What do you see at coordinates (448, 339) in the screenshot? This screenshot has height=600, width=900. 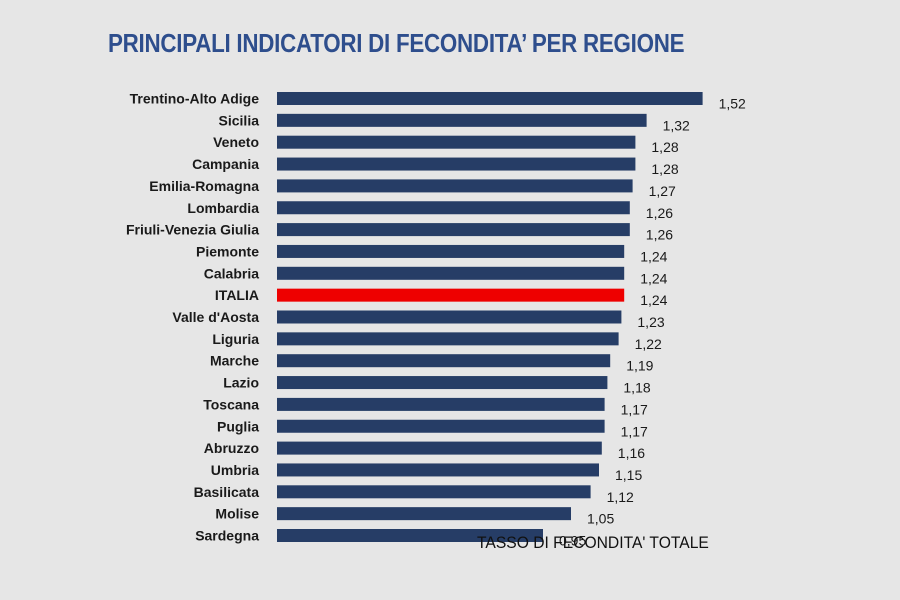 I see `bar-liguria` at bounding box center [448, 339].